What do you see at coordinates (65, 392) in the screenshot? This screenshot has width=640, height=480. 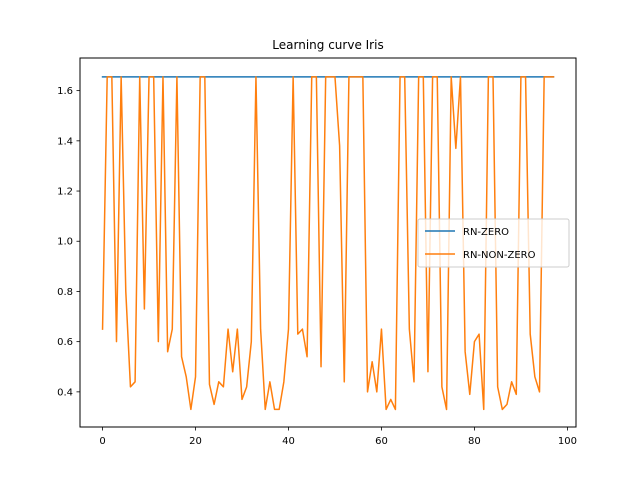 I see `y-tick-label: 0.4` at bounding box center [65, 392].